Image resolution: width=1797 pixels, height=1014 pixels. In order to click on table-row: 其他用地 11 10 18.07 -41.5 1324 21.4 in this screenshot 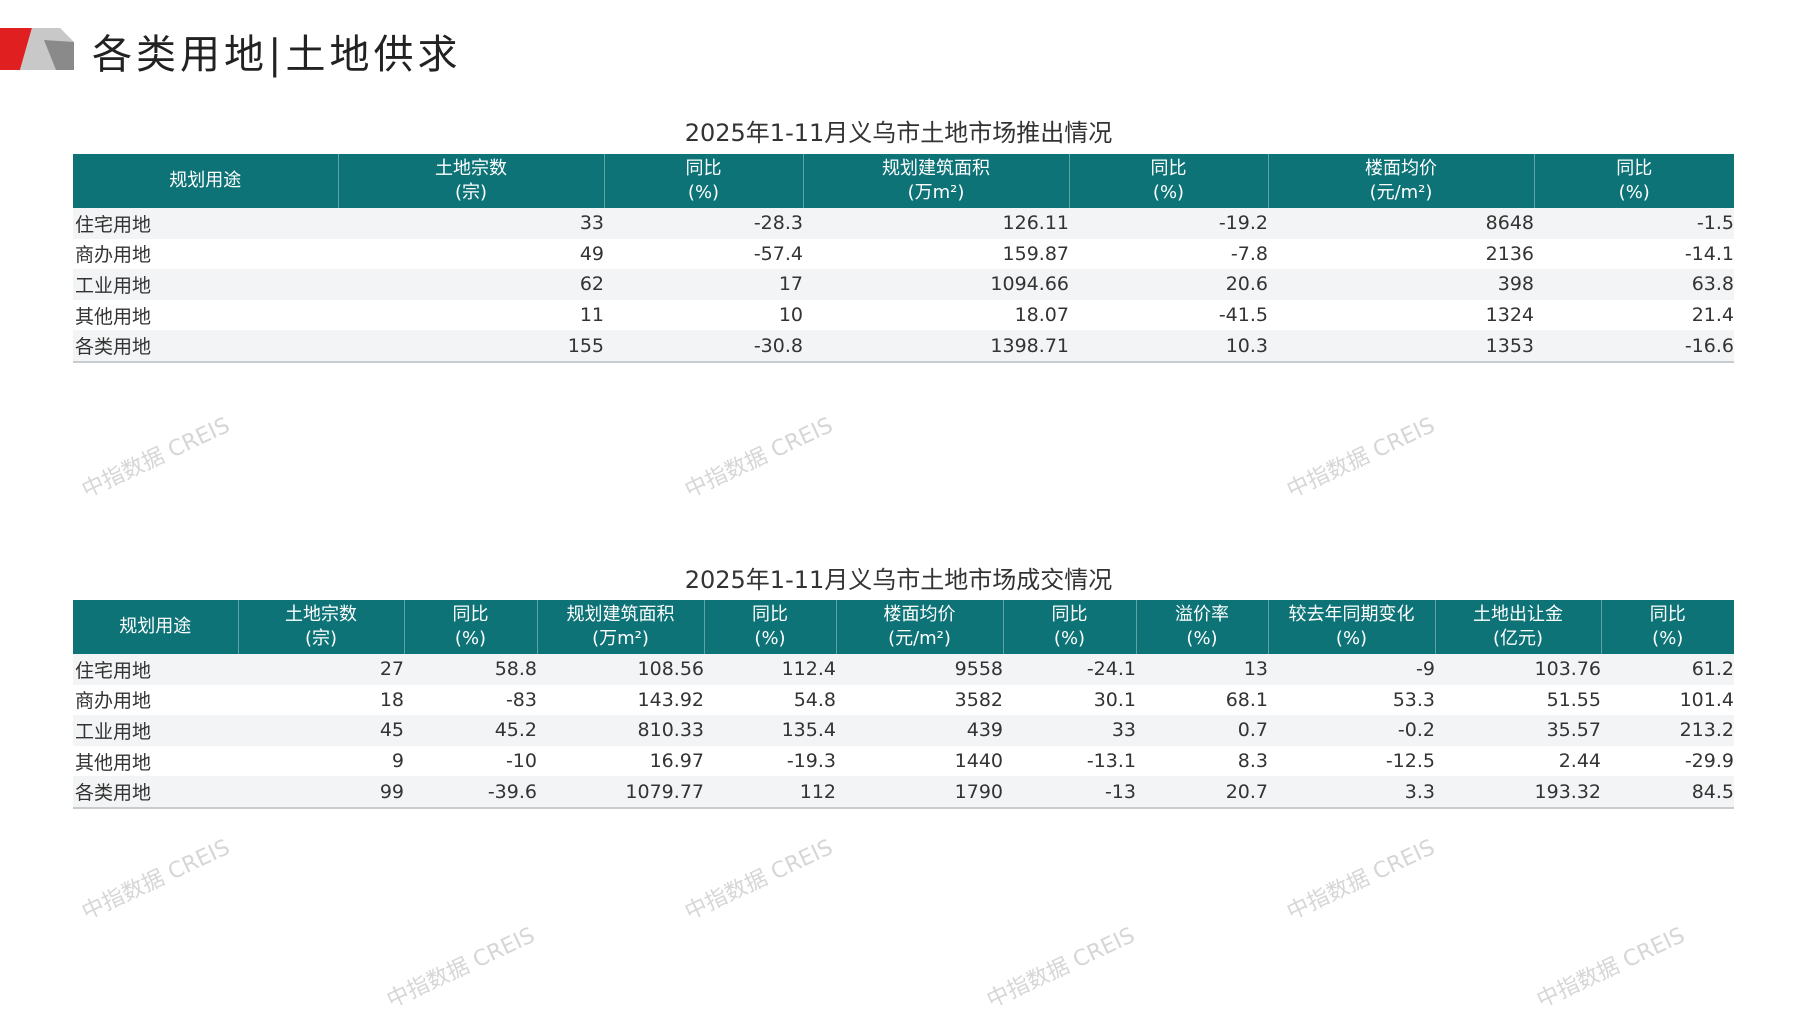, I will do `click(903, 315)`.